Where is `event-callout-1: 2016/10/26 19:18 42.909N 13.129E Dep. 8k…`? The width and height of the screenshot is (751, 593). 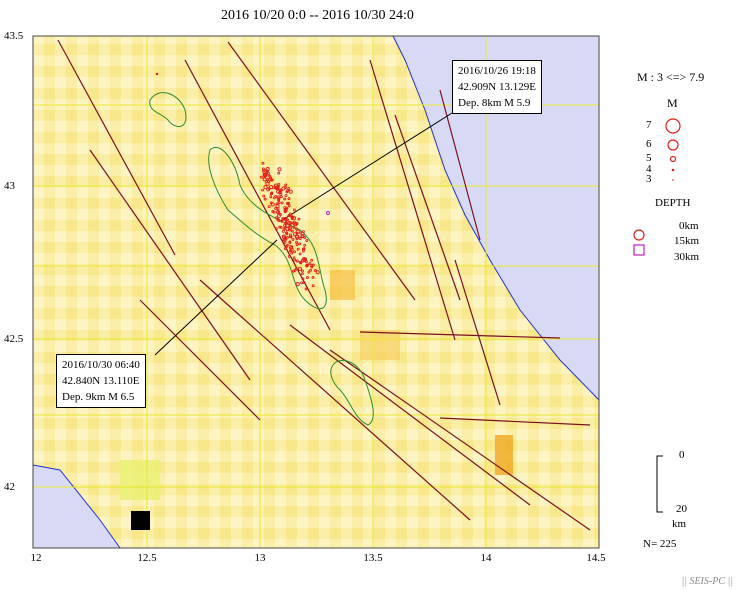 event-callout-1: 2016/10/26 19:18 42.909N 13.129E Dep. 8k… is located at coordinates (497, 87).